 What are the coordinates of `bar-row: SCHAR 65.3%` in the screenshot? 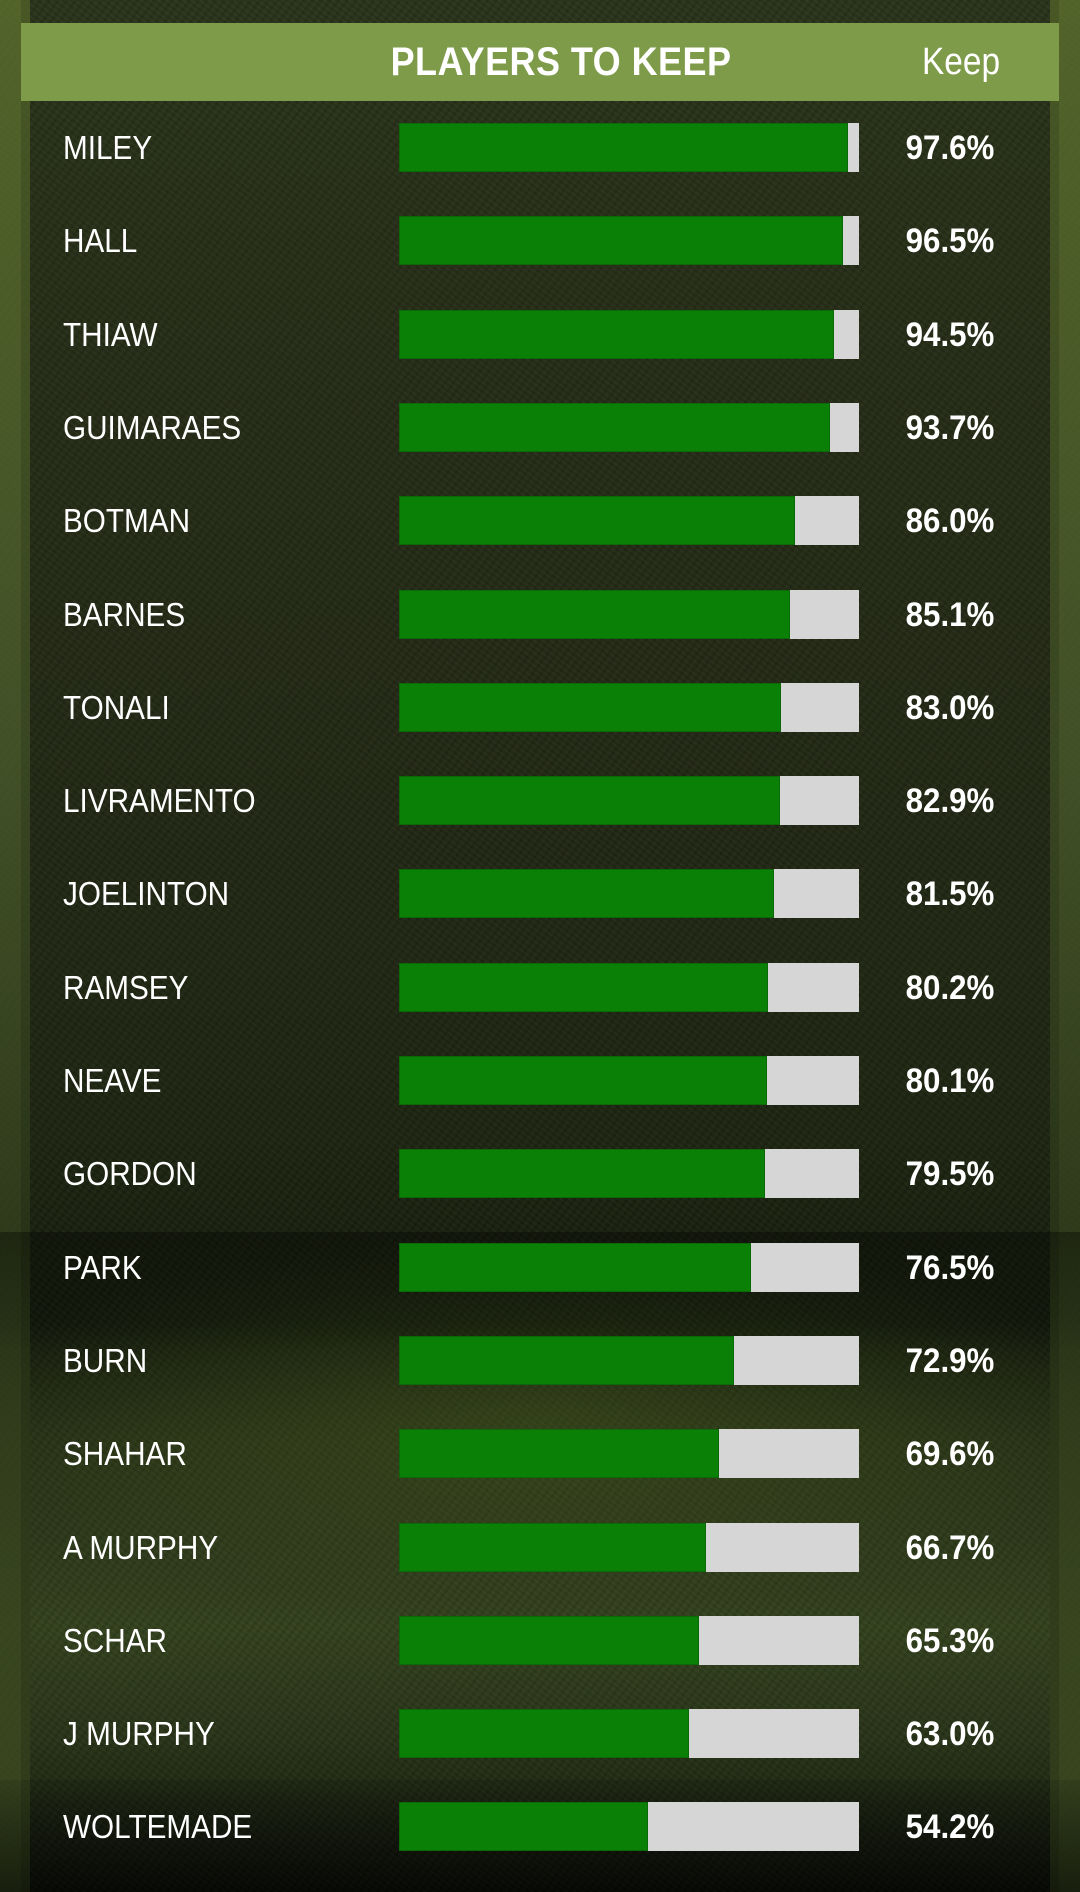 It's located at (540, 1641).